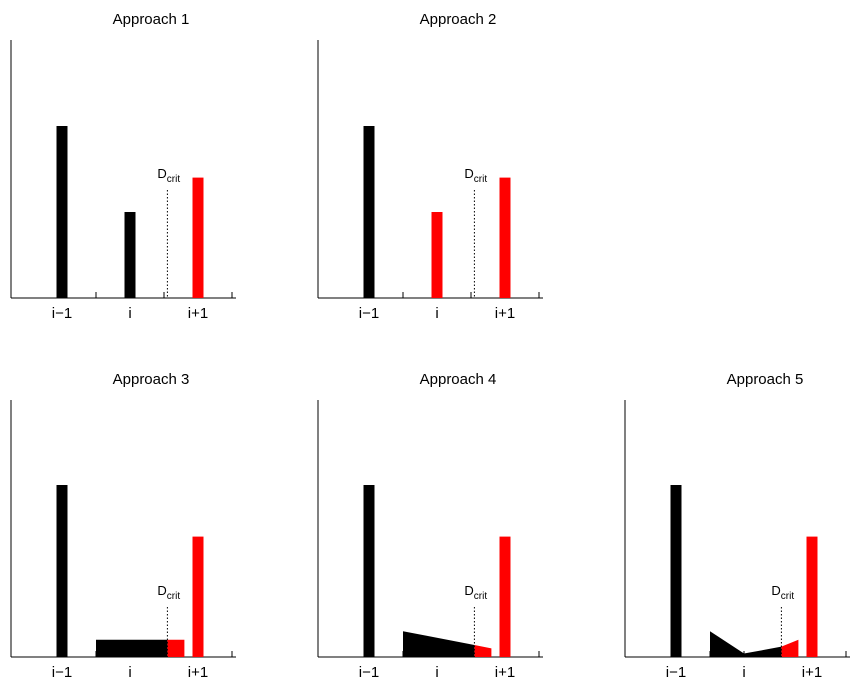  Describe the element at coordinates (430, 525) in the screenshot. I see `panel-approach-4: Approach 4 i−1 i i+1 Dcrit` at that location.